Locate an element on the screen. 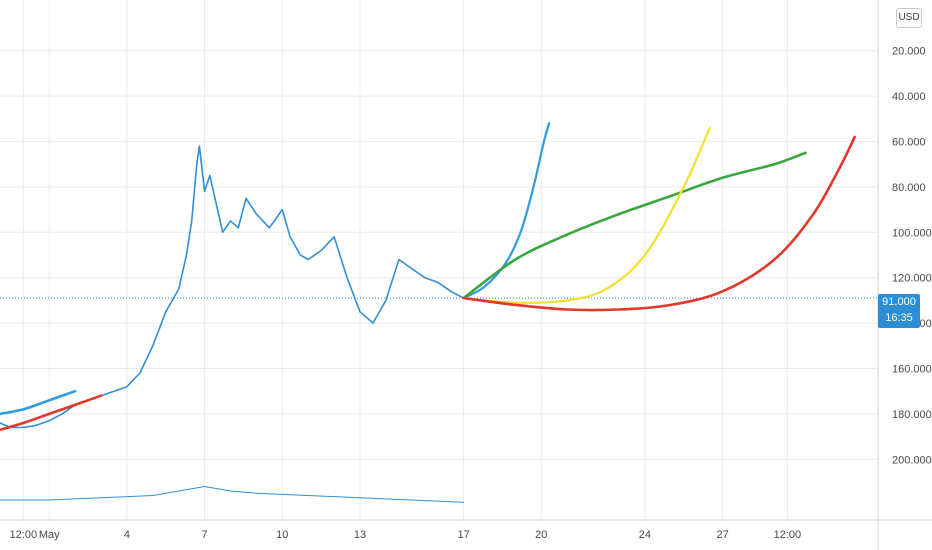 Image resolution: width=932 pixels, height=550 pixels. x-tick-label: May is located at coordinates (49, 535).